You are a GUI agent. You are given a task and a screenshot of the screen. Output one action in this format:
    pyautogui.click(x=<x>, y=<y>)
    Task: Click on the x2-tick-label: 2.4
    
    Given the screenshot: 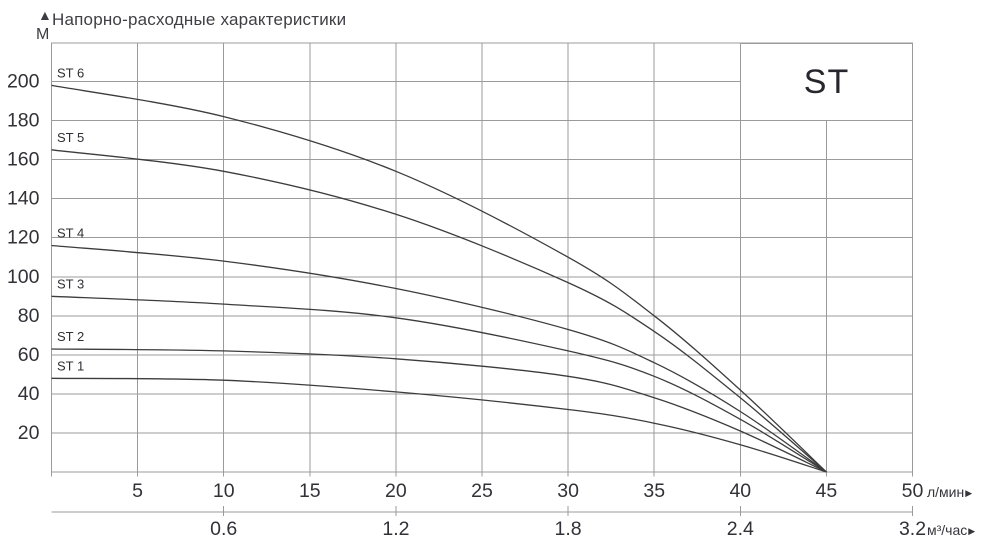 What is the action you would take?
    pyautogui.click(x=740, y=529)
    